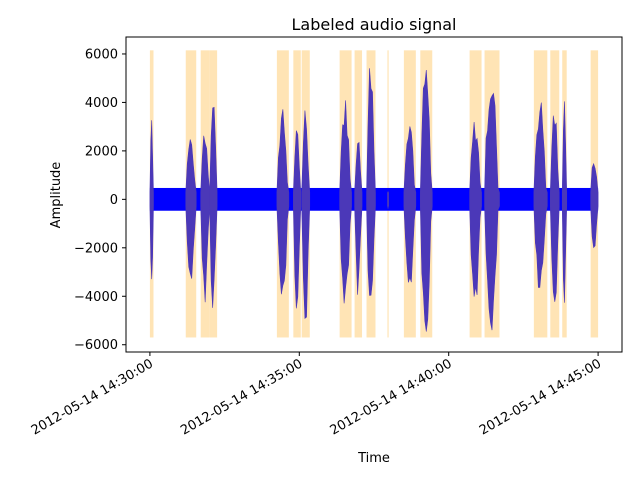  What do you see at coordinates (101, 103) in the screenshot?
I see `y-tick-label: 4000` at bounding box center [101, 103].